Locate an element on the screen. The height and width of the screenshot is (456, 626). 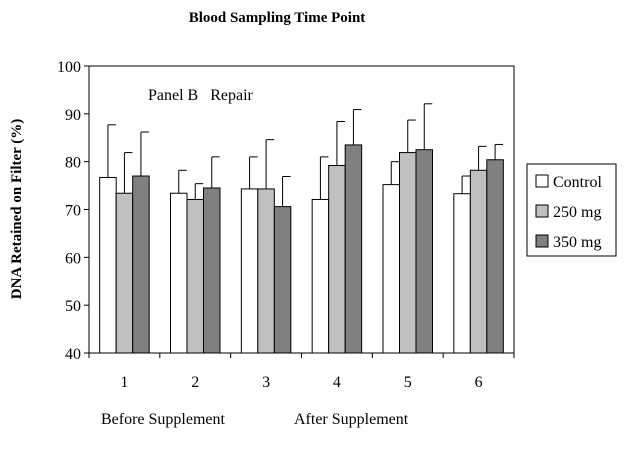
y-axis-label: DNA Retained on Filter (%) is located at coordinates (17, 209).